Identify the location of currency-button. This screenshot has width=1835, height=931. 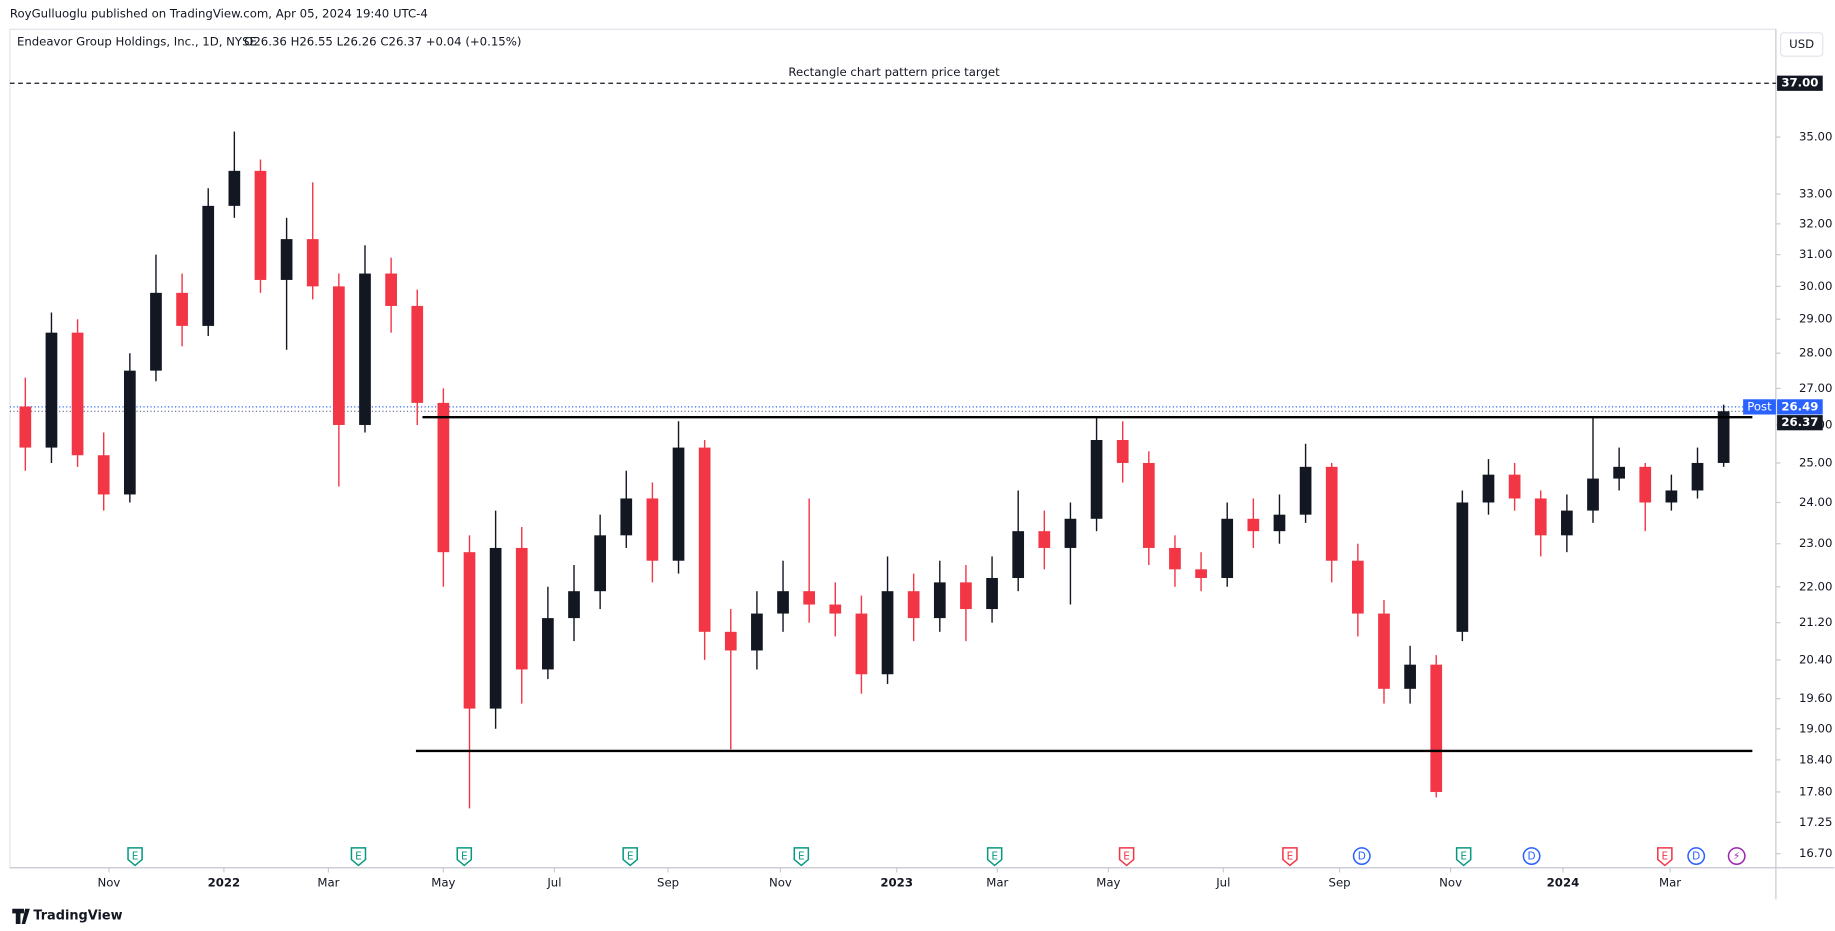
(1801, 44).